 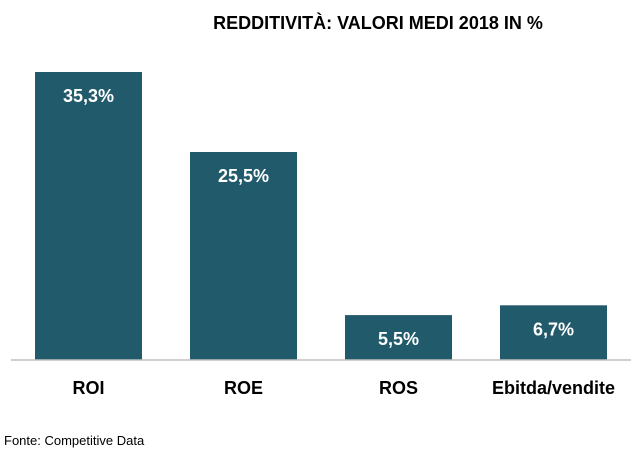 What do you see at coordinates (243, 256) in the screenshot?
I see `bar-roe` at bounding box center [243, 256].